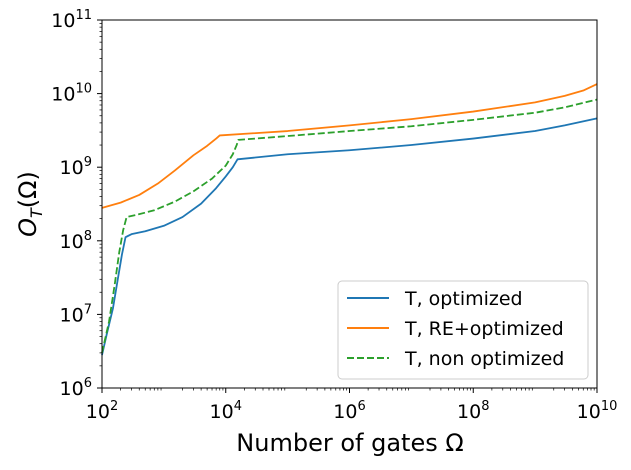 The image size is (631, 470). What do you see at coordinates (76, 388) in the screenshot?
I see `y-tick-label: 106` at bounding box center [76, 388].